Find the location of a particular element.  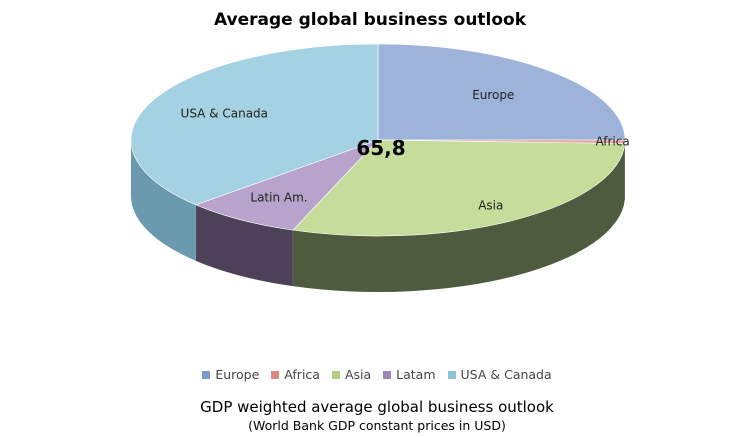

legend-item-africa: Africa is located at coordinates (295, 374).